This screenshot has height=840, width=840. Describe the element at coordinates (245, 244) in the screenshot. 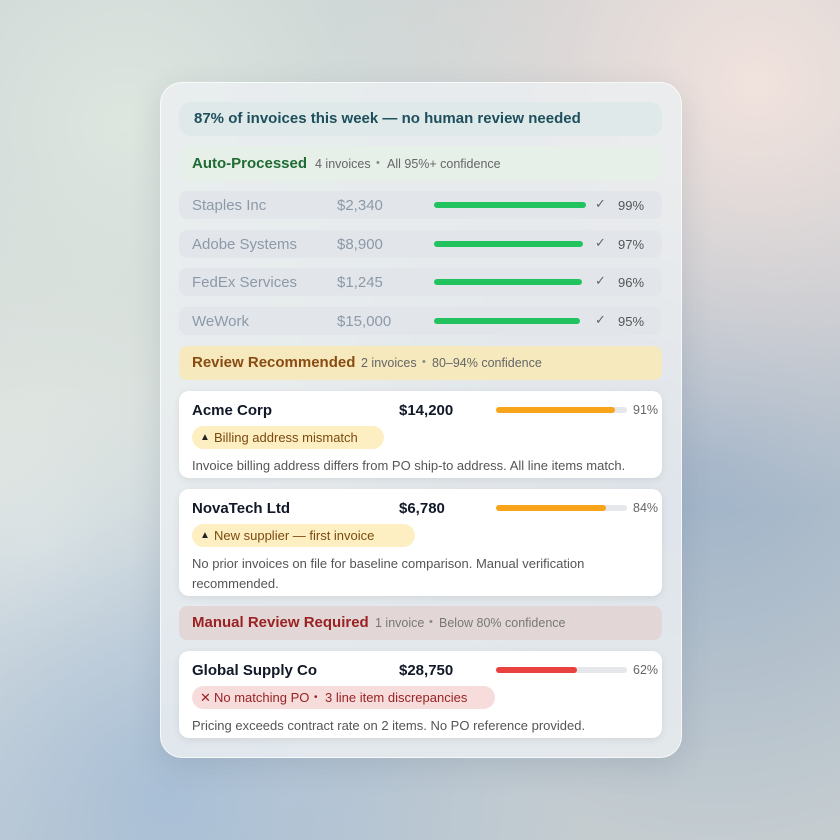

I see `vendor-name: Adobe Systems` at that location.